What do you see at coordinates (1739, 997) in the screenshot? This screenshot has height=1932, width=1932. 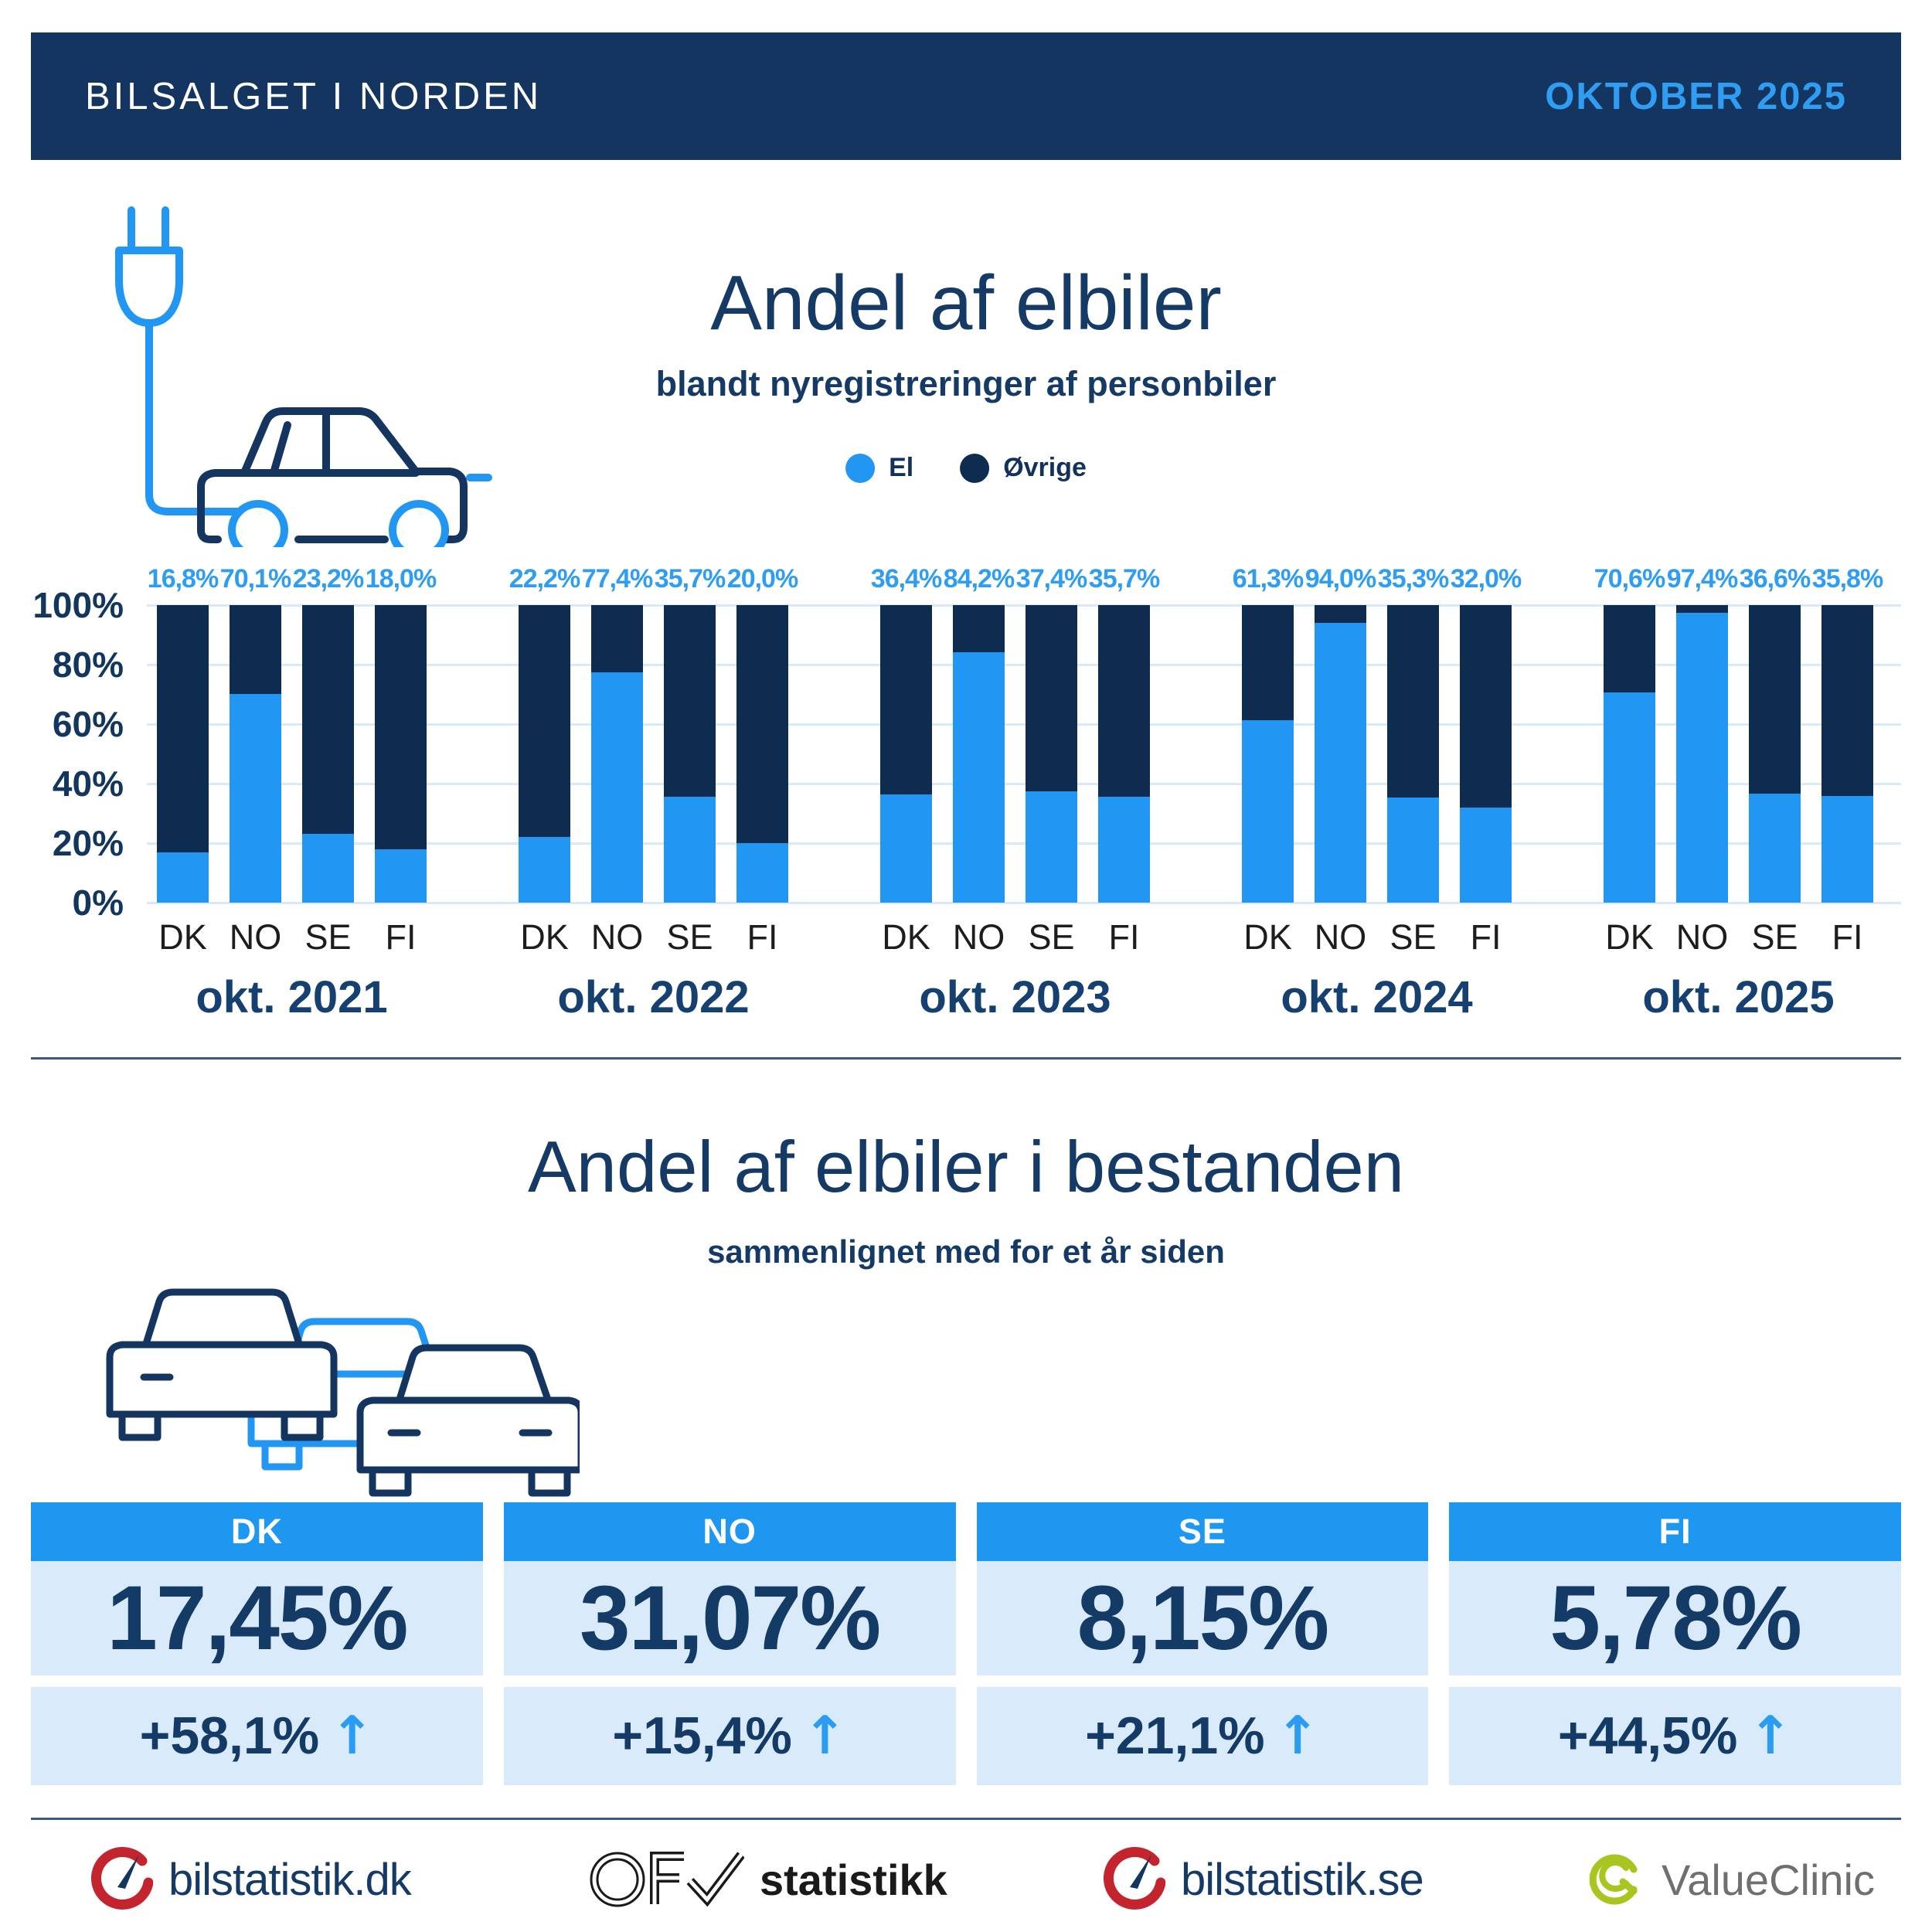 I see `bar-group-label: okt. 2025` at bounding box center [1739, 997].